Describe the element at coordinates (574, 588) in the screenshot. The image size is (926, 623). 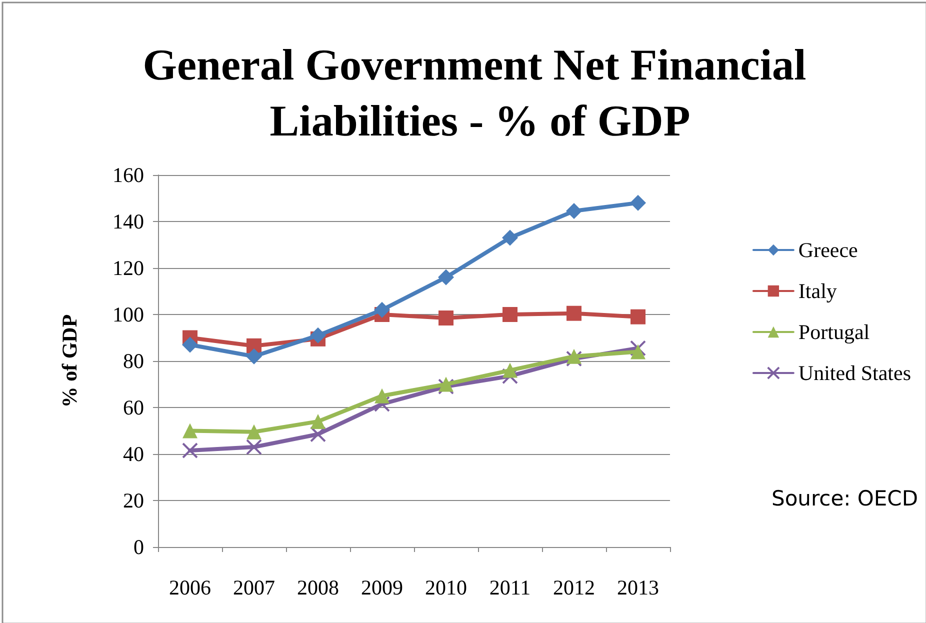
I see `x-tick-label: 2012` at that location.